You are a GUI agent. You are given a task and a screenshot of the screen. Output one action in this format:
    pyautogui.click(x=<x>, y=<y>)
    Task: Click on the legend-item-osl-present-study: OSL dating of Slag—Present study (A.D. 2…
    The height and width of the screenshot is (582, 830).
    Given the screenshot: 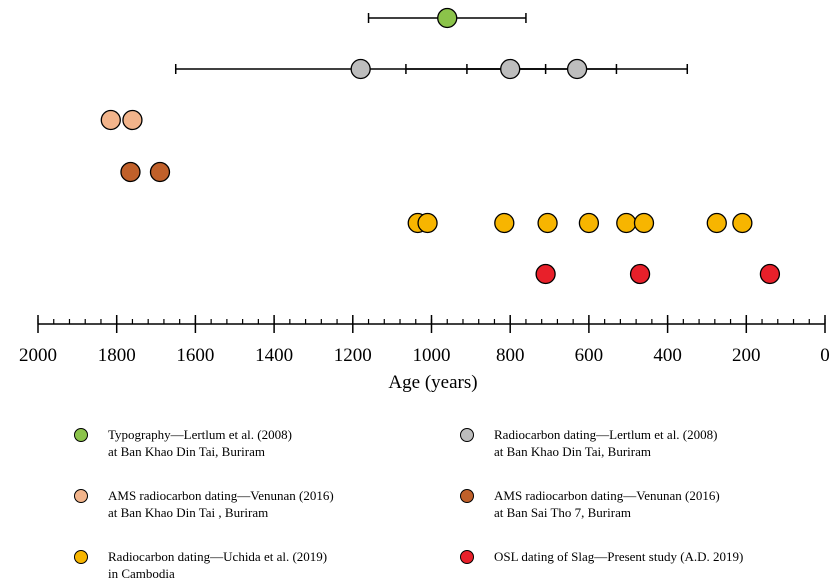 What is the action you would take?
    pyautogui.click(x=601, y=556)
    